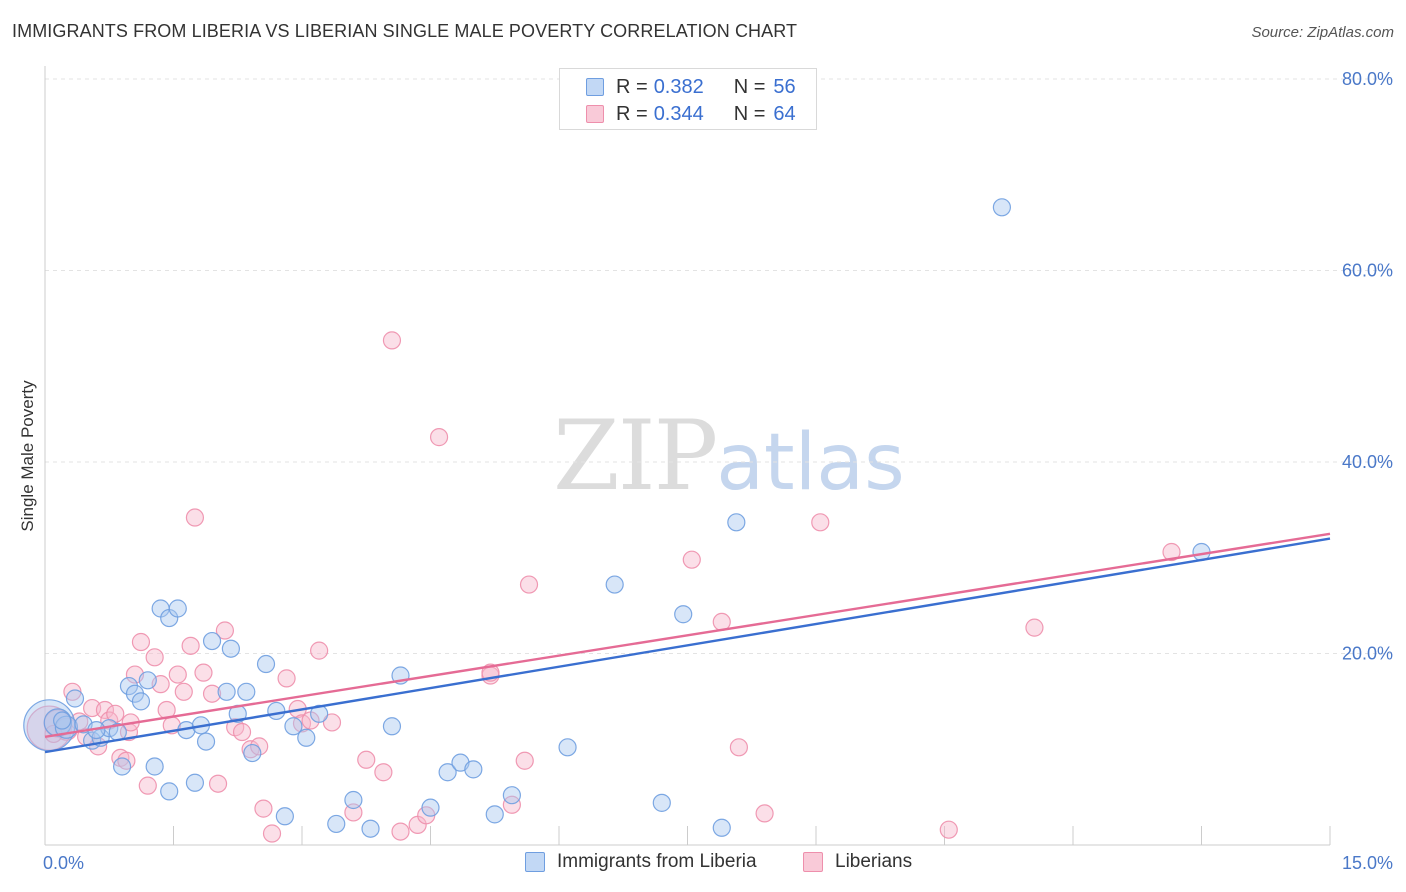 The image size is (1406, 892). I want to click on series-legend: Immigrants from Liberia Liberians, so click(703, 864).